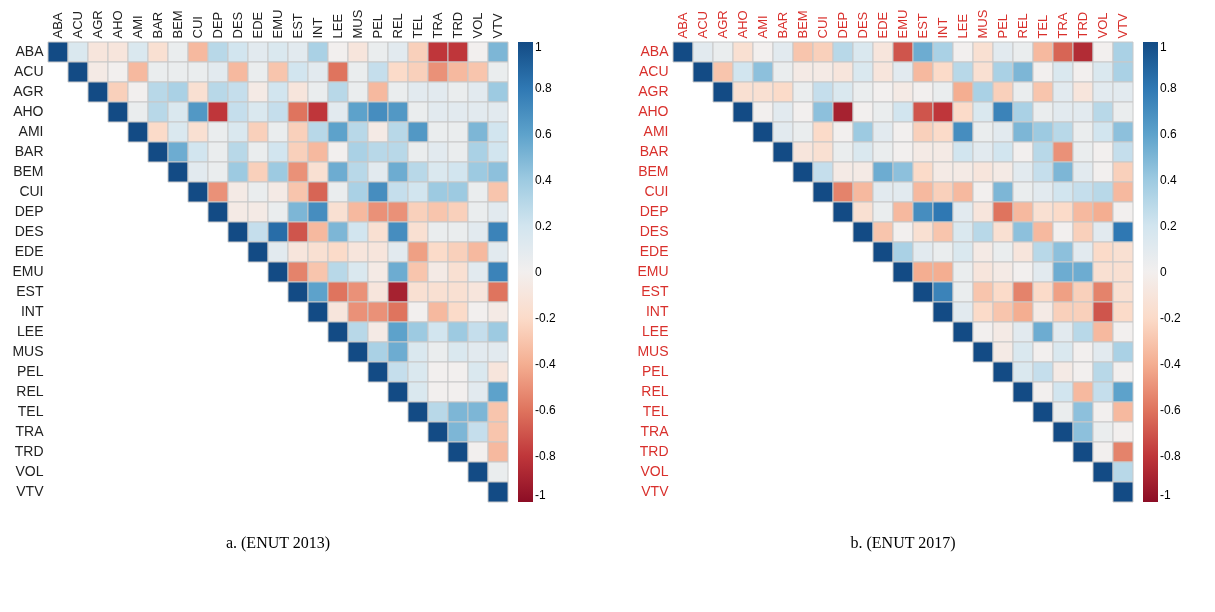  What do you see at coordinates (1169, 134) in the screenshot?
I see `color-bar-label: 0.6` at bounding box center [1169, 134].